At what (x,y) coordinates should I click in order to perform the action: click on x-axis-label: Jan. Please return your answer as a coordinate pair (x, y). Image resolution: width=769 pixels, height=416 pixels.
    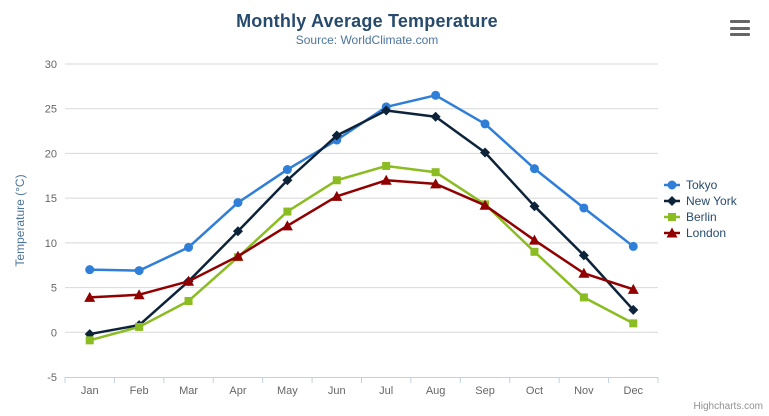
    Looking at the image, I should click on (90, 391).